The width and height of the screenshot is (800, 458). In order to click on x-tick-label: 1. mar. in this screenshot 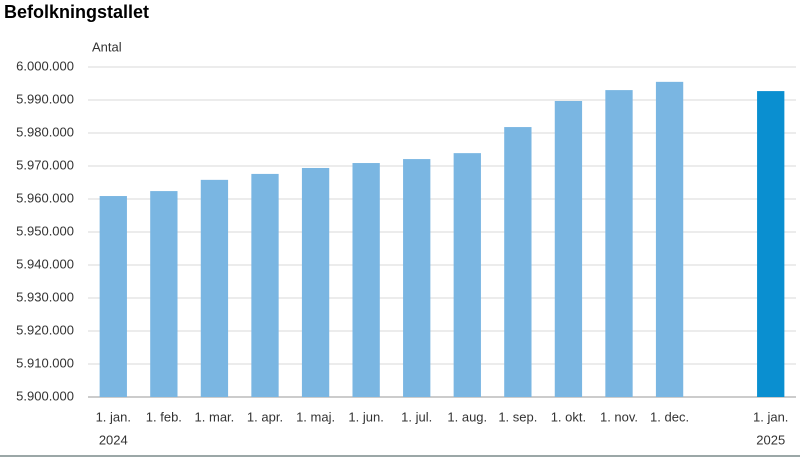, I will do `click(215, 416)`.